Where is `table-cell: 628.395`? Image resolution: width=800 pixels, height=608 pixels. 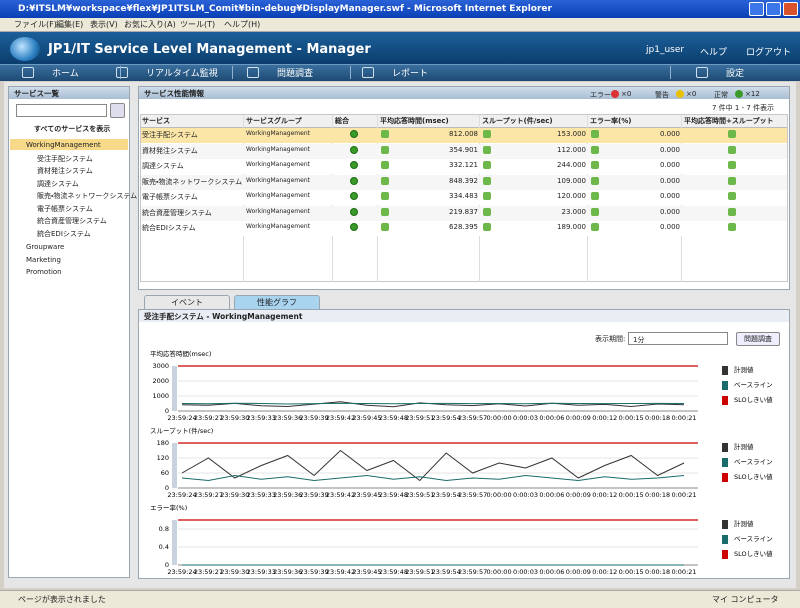 table-cell: 628.395 is located at coordinates (463, 227).